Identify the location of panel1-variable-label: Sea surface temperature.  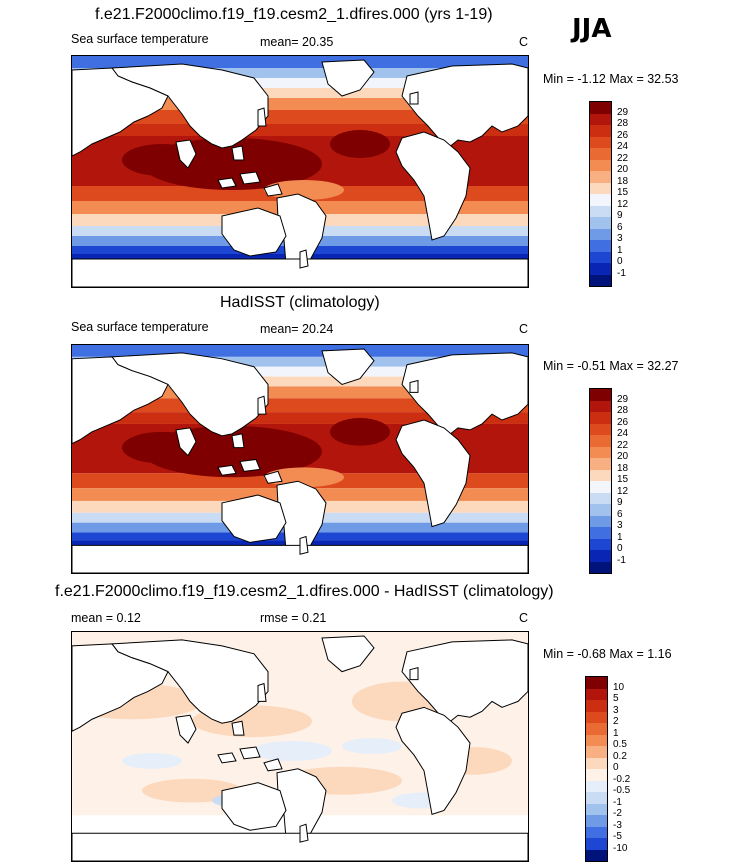
(140, 39).